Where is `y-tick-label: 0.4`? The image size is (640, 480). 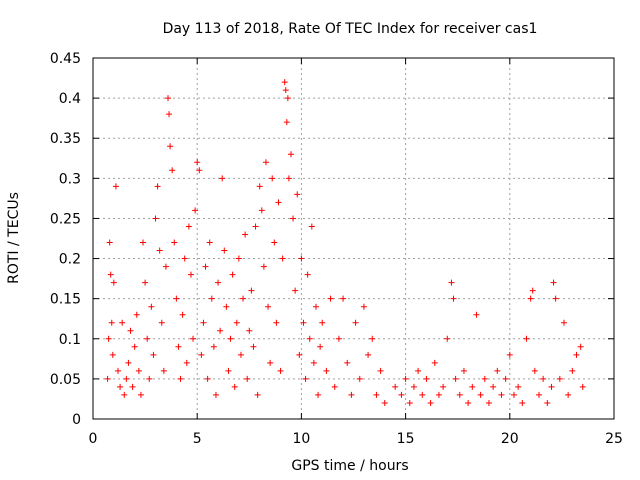
y-tick-label: 0.4 is located at coordinates (70, 99).